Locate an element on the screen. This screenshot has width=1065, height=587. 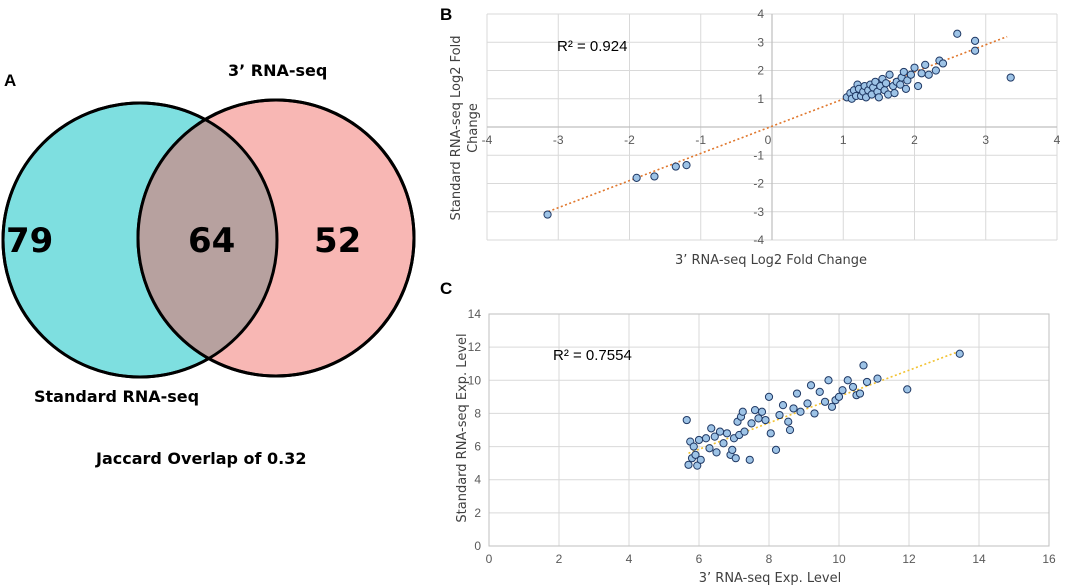
x-tick-label: 3 is located at coordinates (985, 140).